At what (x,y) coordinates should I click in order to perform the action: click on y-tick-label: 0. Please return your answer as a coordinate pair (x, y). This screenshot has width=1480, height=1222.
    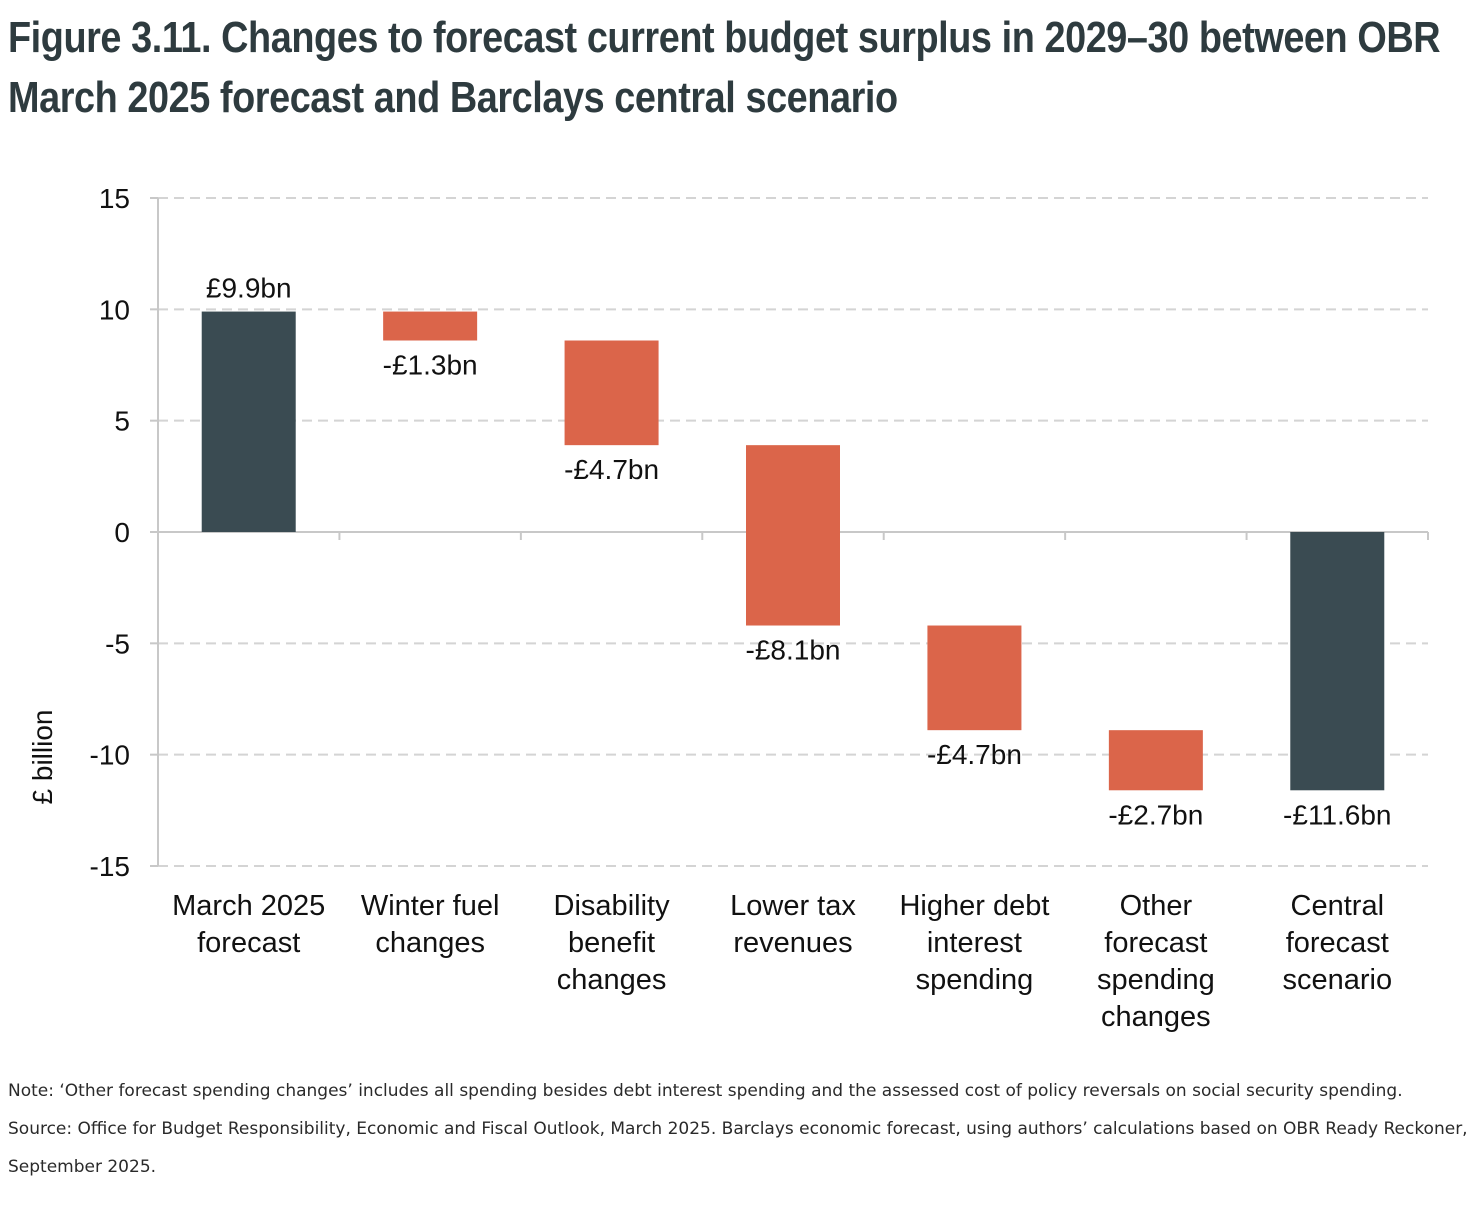
    Looking at the image, I should click on (122, 532).